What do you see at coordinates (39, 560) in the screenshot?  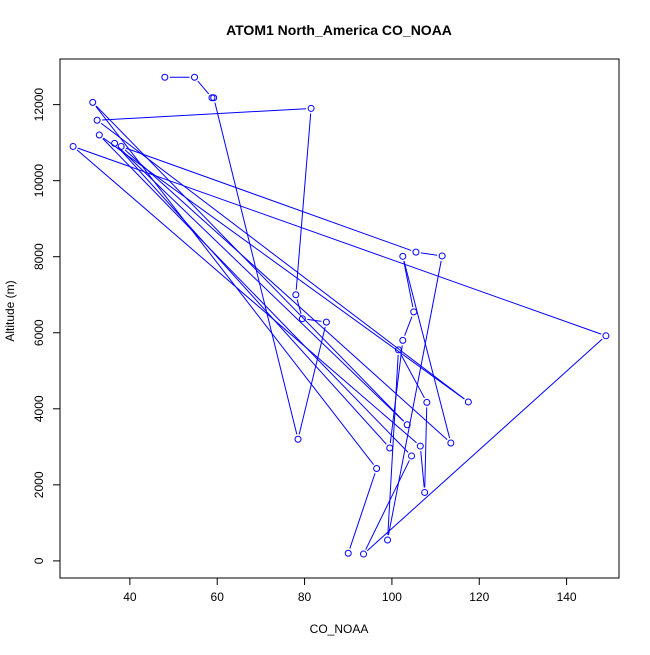 I see `y-tick-label: 0` at bounding box center [39, 560].